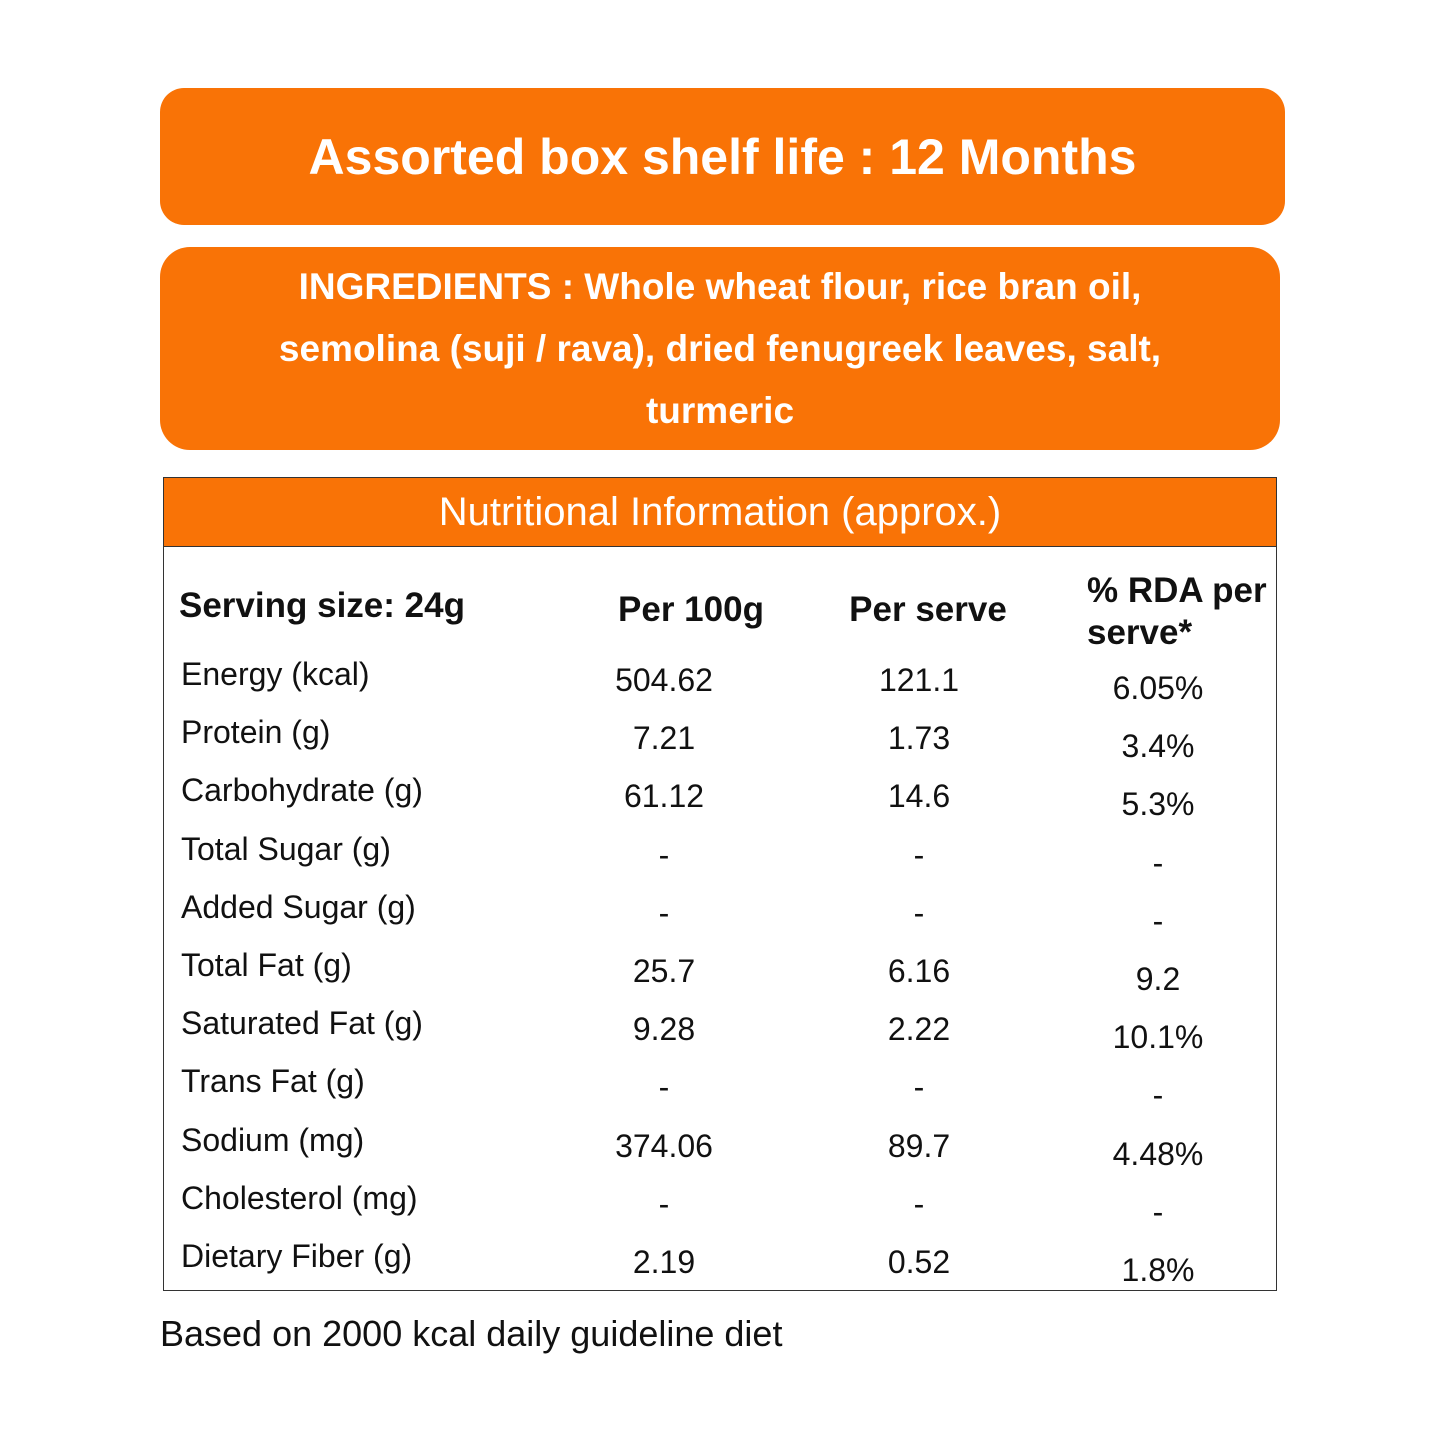 The image size is (1445, 1445). What do you see at coordinates (286, 848) in the screenshot?
I see `row-label: Total Sugar (g)` at bounding box center [286, 848].